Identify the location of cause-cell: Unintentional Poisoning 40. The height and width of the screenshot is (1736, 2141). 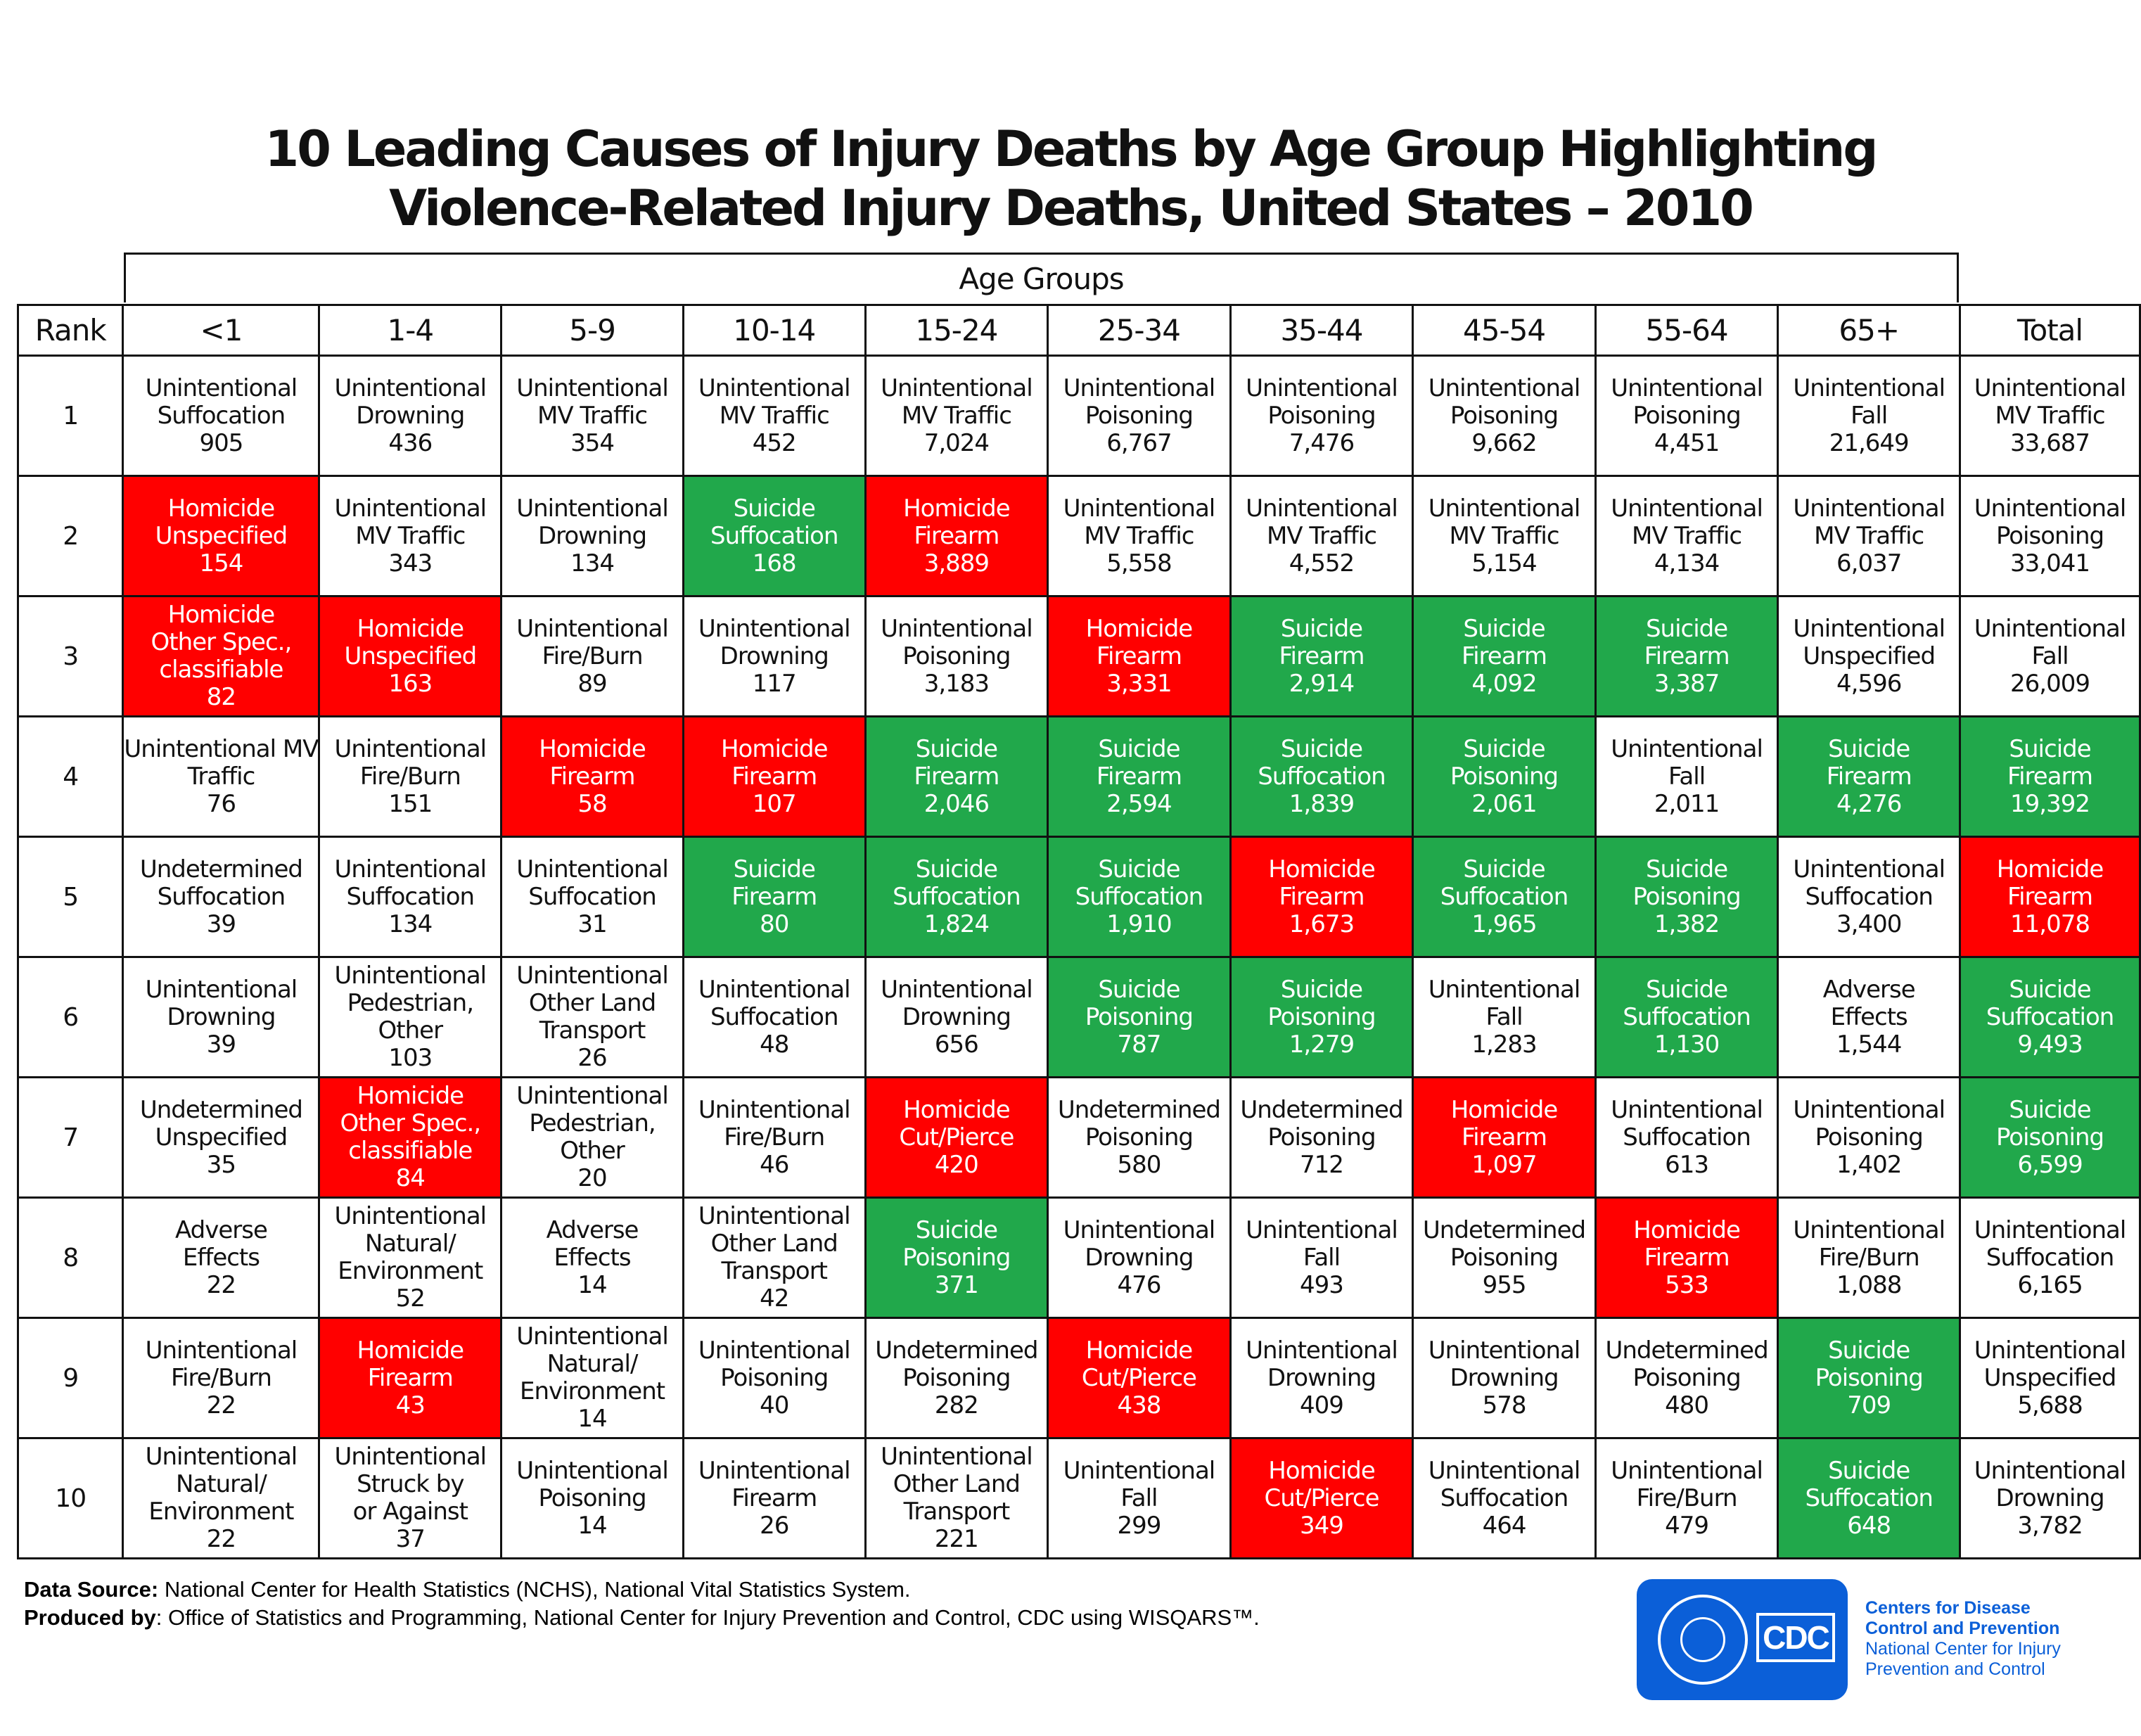
(774, 1378).